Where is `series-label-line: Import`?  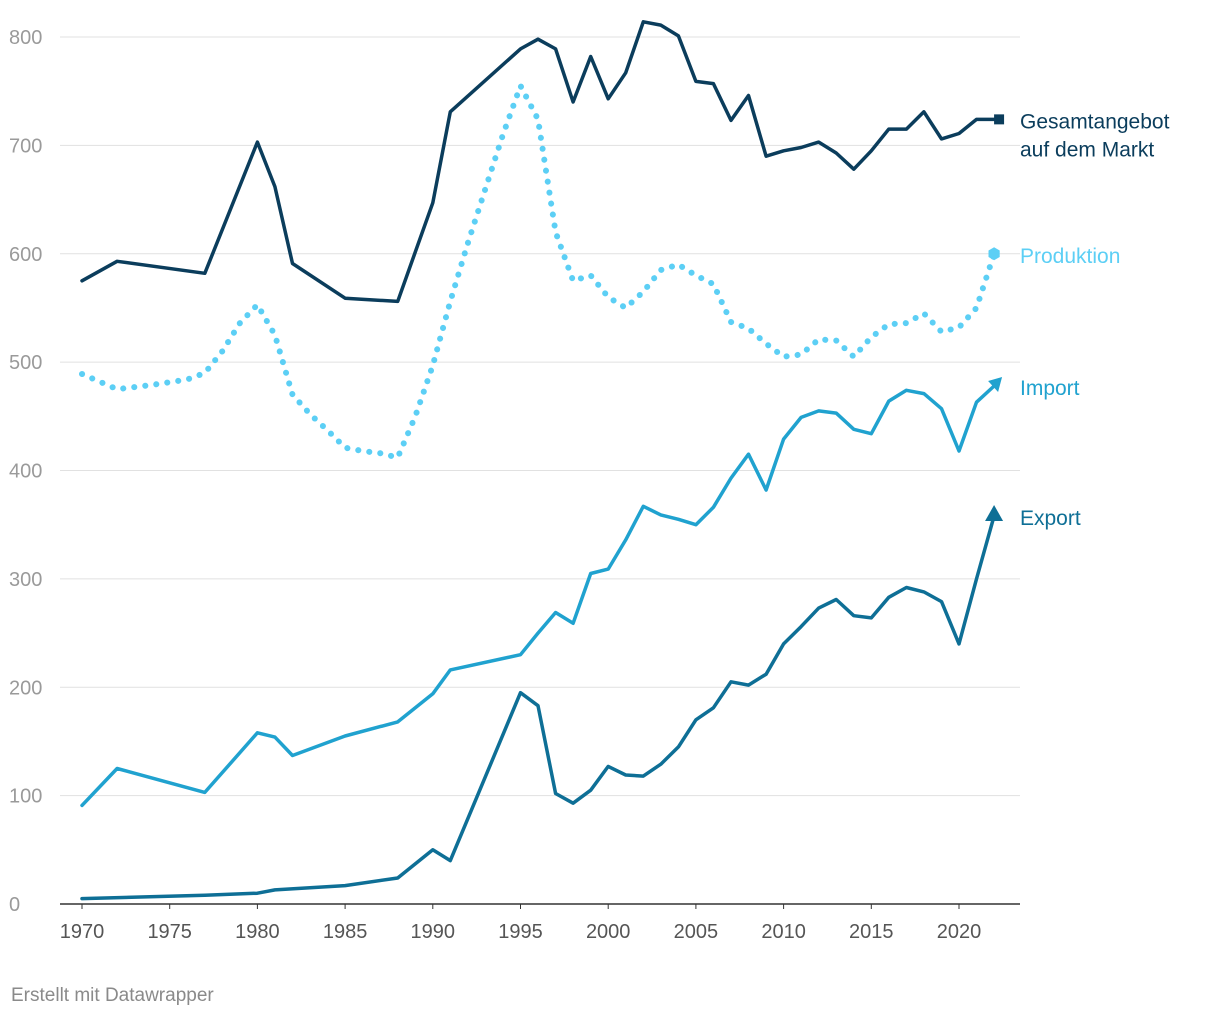 series-label-line: Import is located at coordinates (1050, 388).